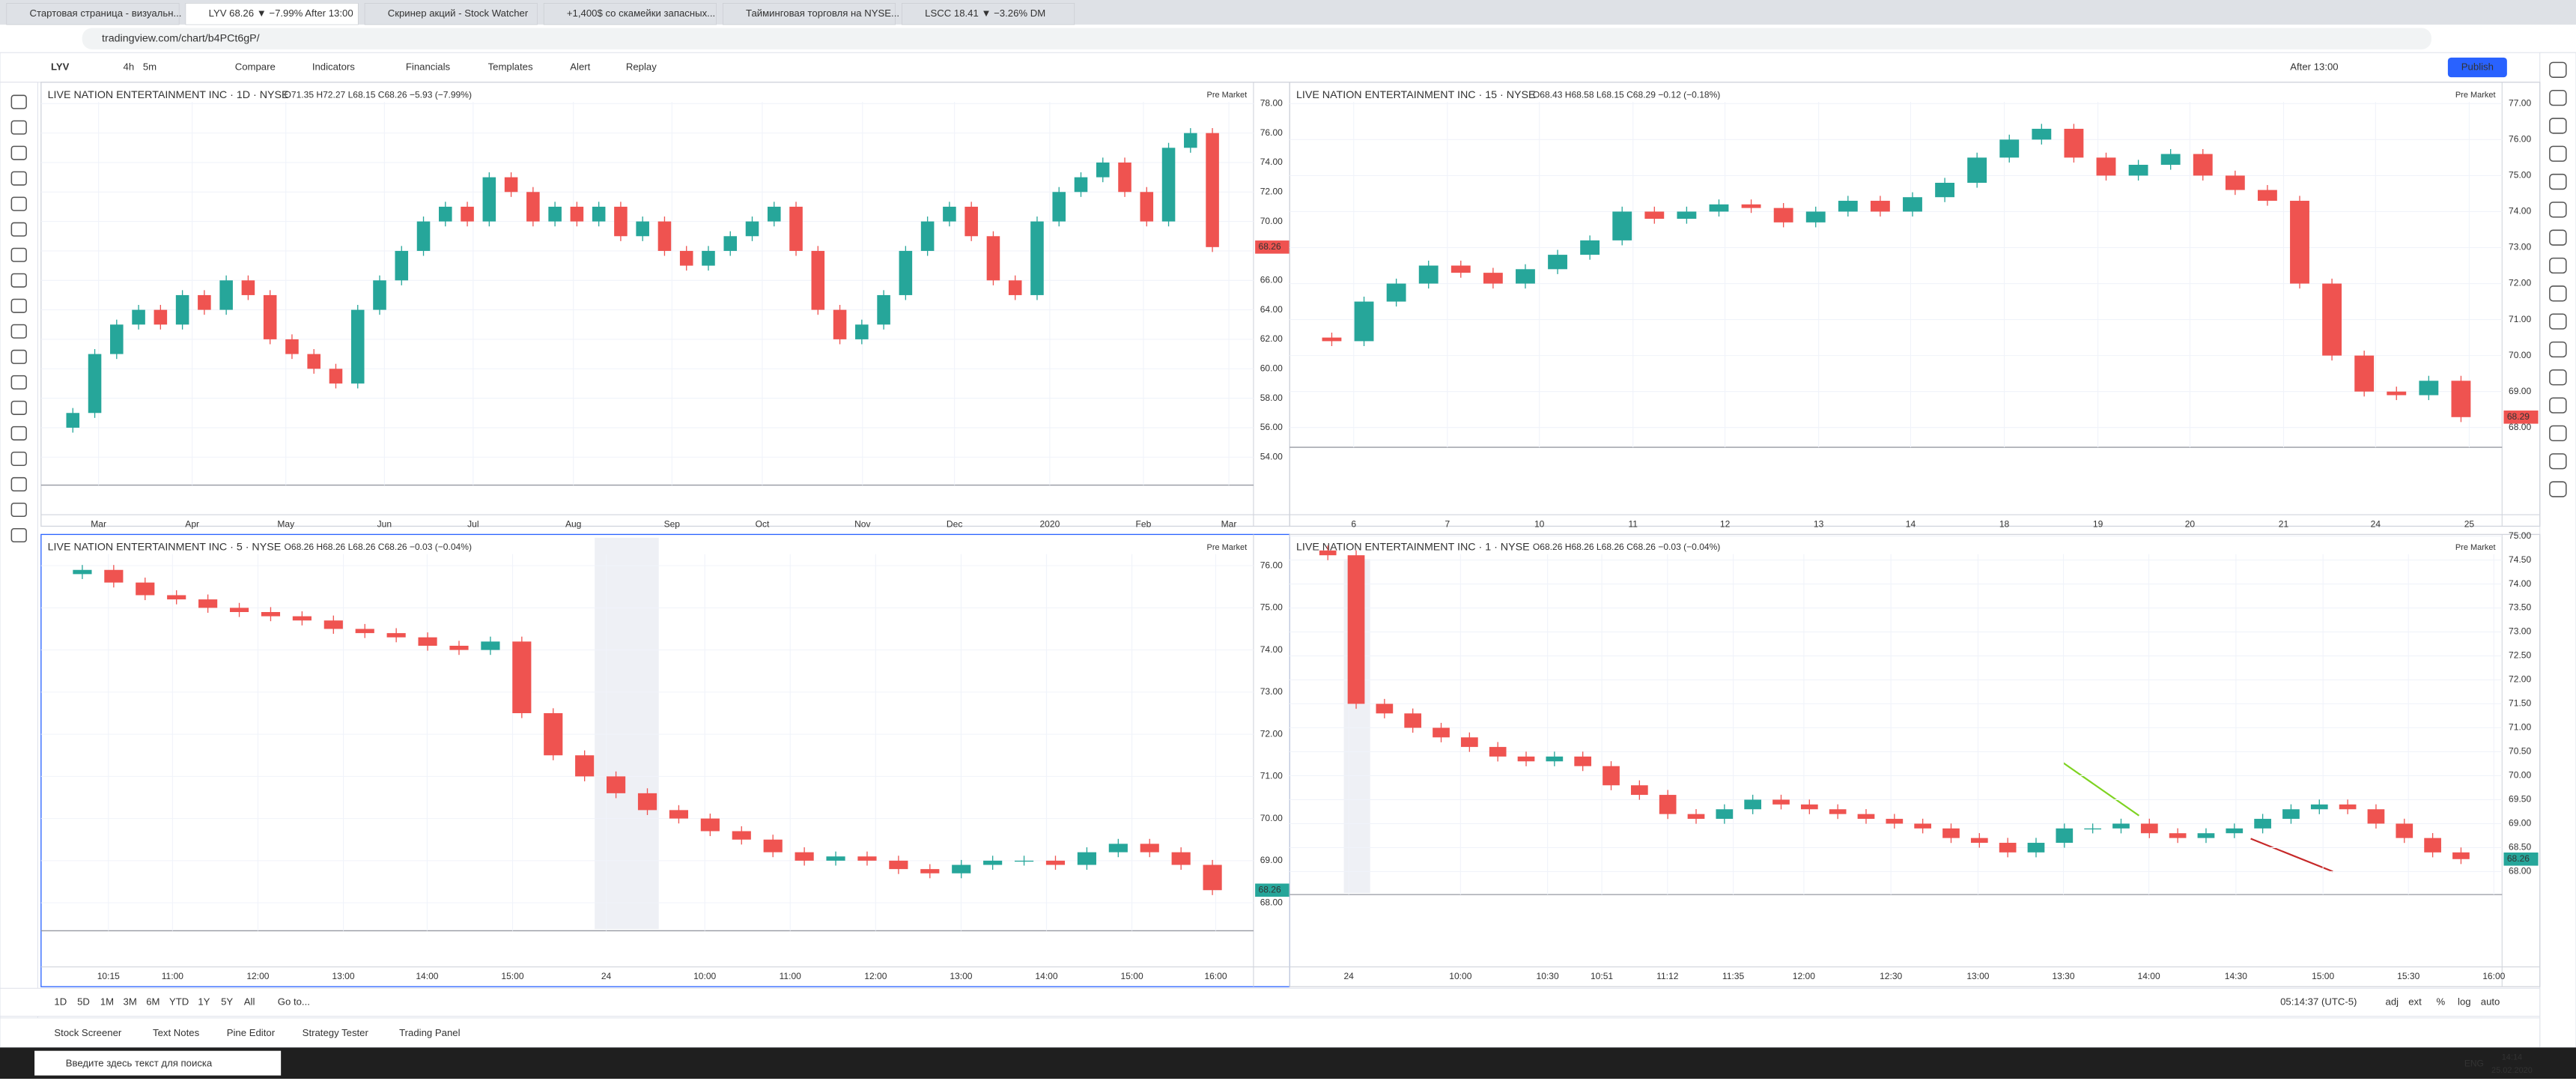 The image size is (2576, 1087). Describe the element at coordinates (875, 976) in the screenshot. I see `x-tick-label: 12:00` at that location.